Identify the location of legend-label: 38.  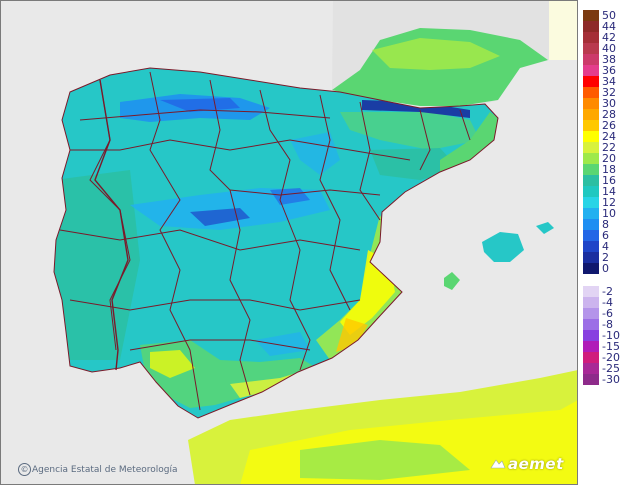
(609, 59).